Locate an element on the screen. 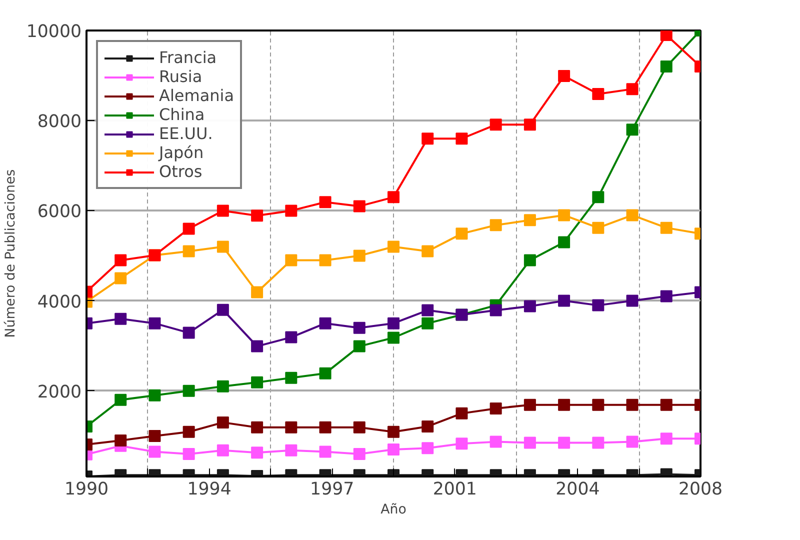 The image size is (800, 540). x-tick-label: 2001 is located at coordinates (454, 490).